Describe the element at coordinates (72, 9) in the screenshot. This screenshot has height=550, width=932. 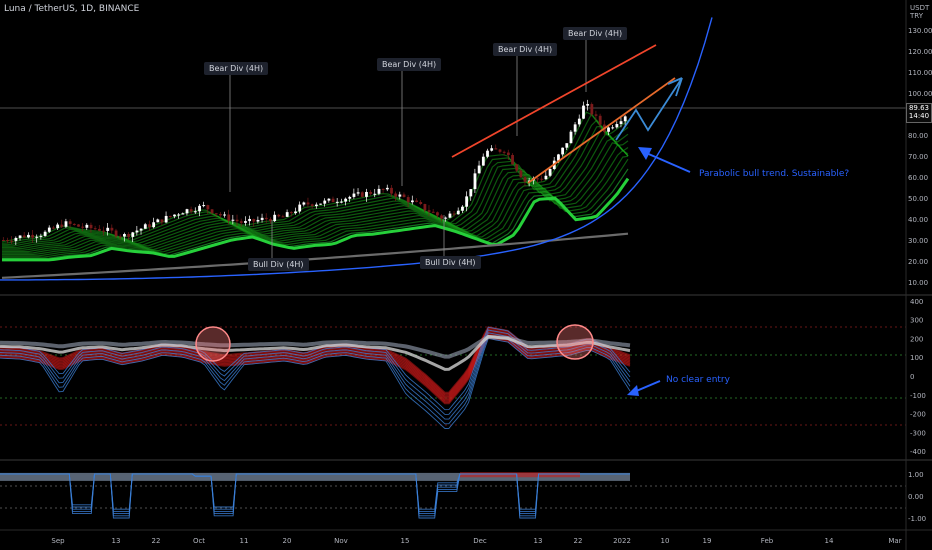
I see `symbol-title: Luna / TetherUS, 1D, BINANCE` at that location.